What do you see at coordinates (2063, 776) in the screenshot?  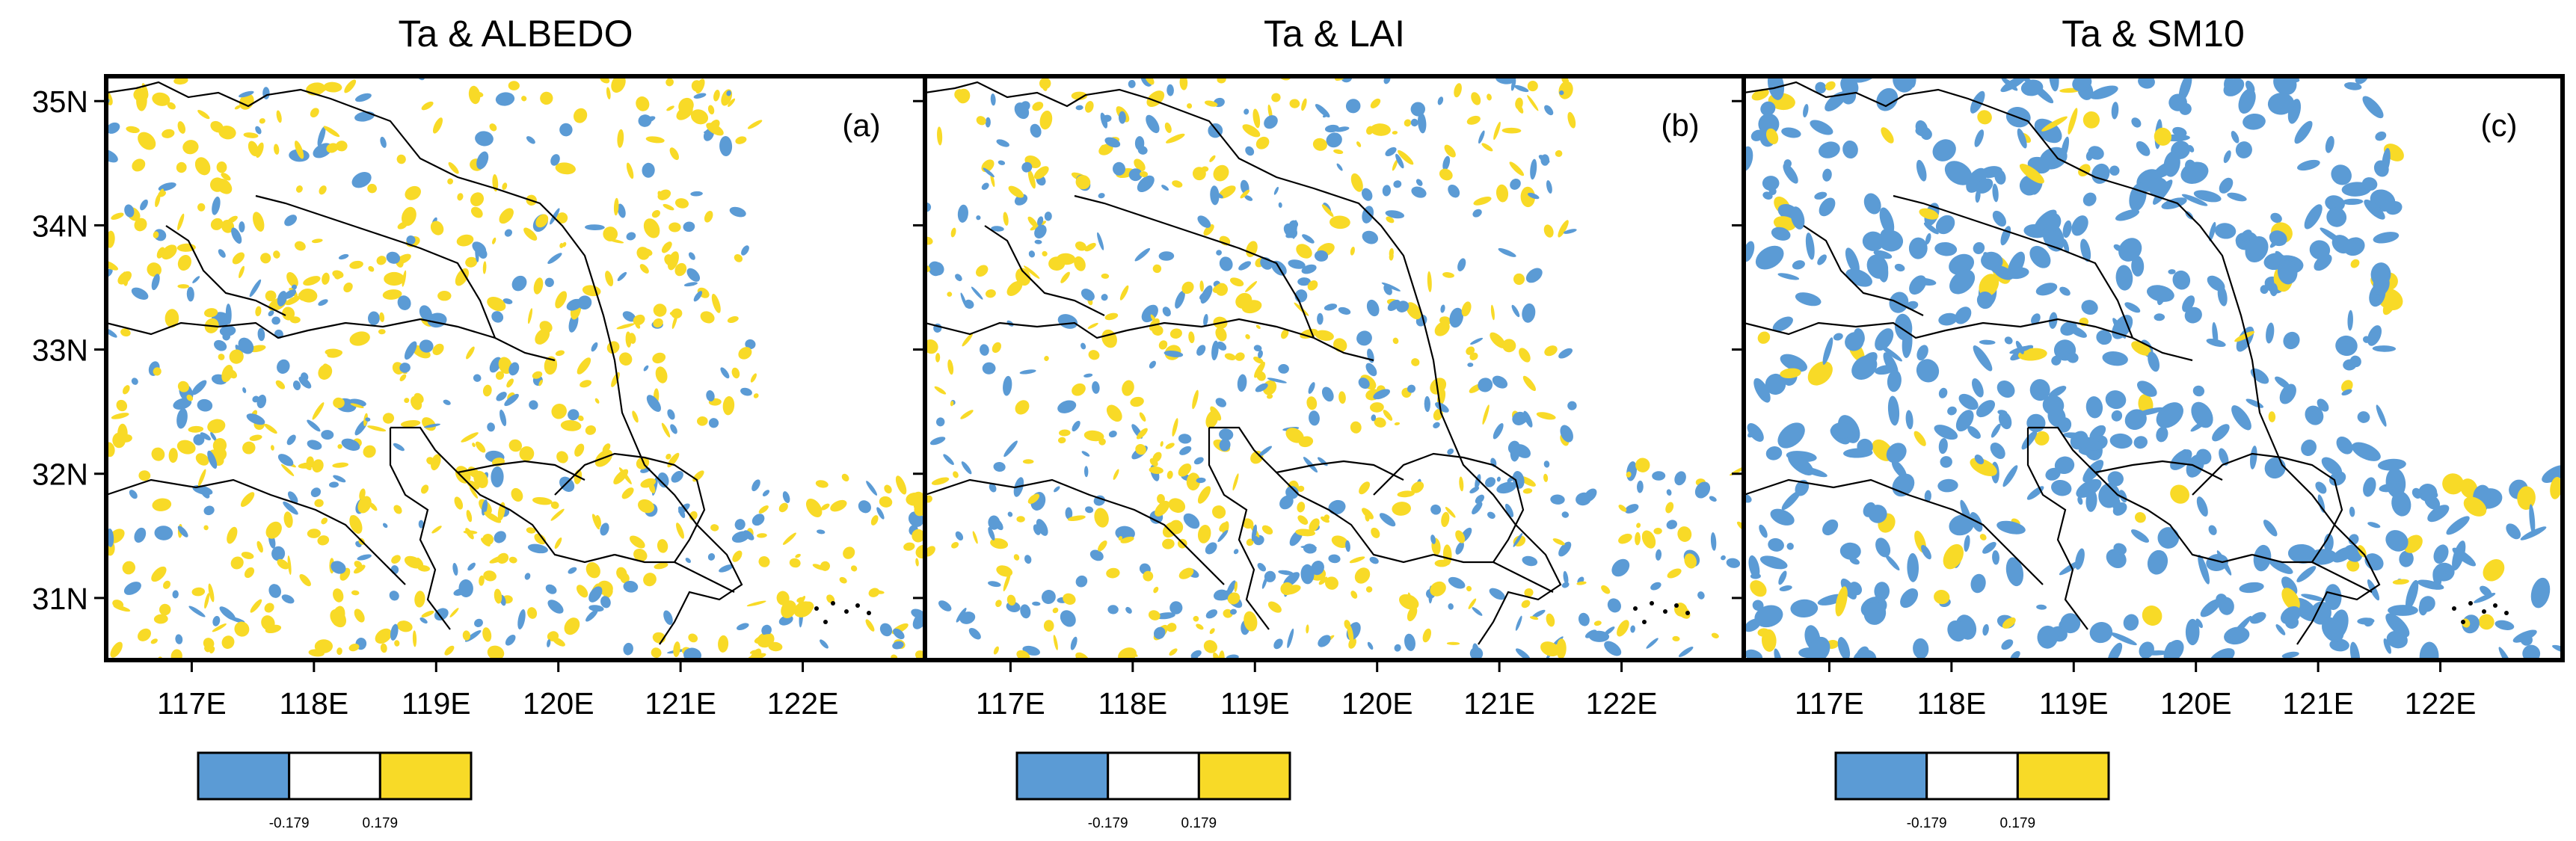 I see `colorbar-bin-pos` at bounding box center [2063, 776].